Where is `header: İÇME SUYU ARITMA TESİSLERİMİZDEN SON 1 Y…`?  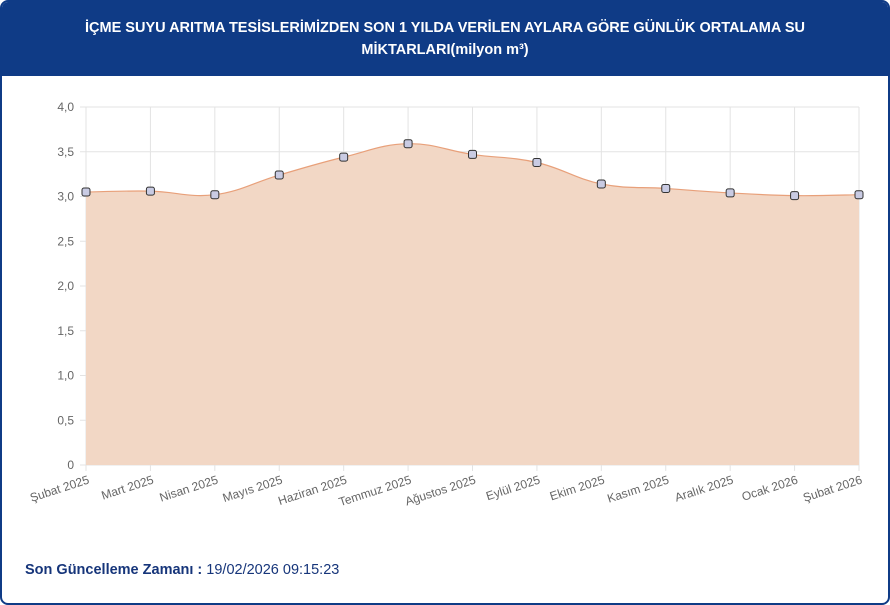 header: İÇME SUYU ARITMA TESİSLERİMİZDEN SON 1 Y… is located at coordinates (445, 39).